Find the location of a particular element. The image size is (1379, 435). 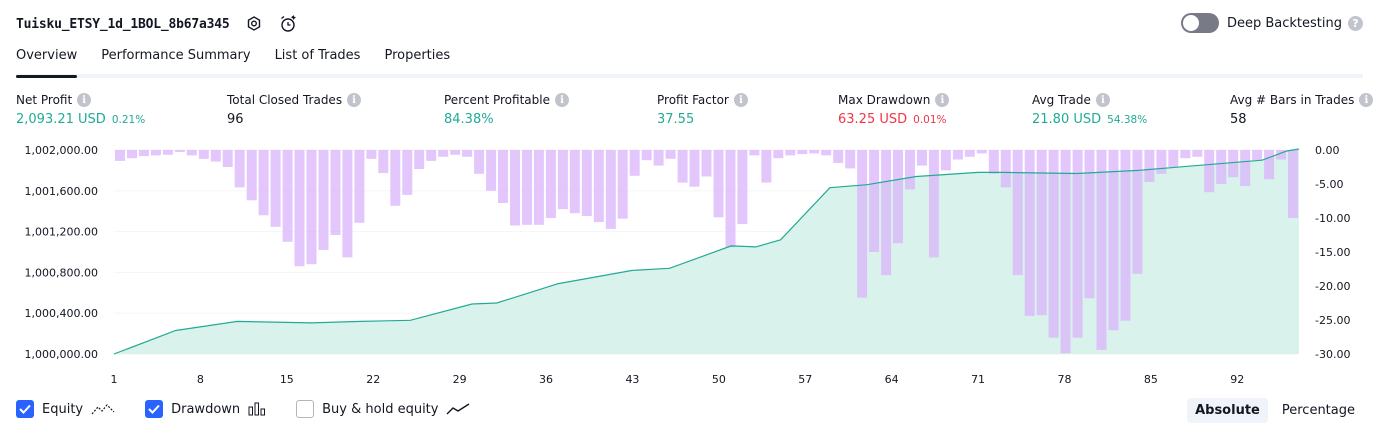

legend-buy-hold: Buy & hold equity is located at coordinates (383, 409).